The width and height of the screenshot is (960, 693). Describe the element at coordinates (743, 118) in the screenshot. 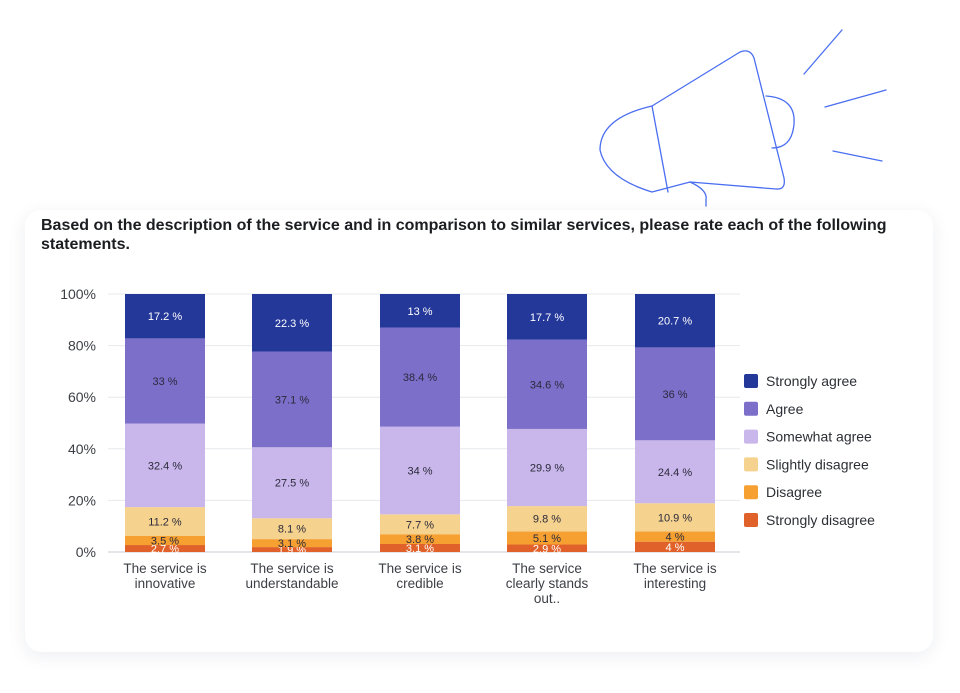

I see `megaphone-icon` at that location.